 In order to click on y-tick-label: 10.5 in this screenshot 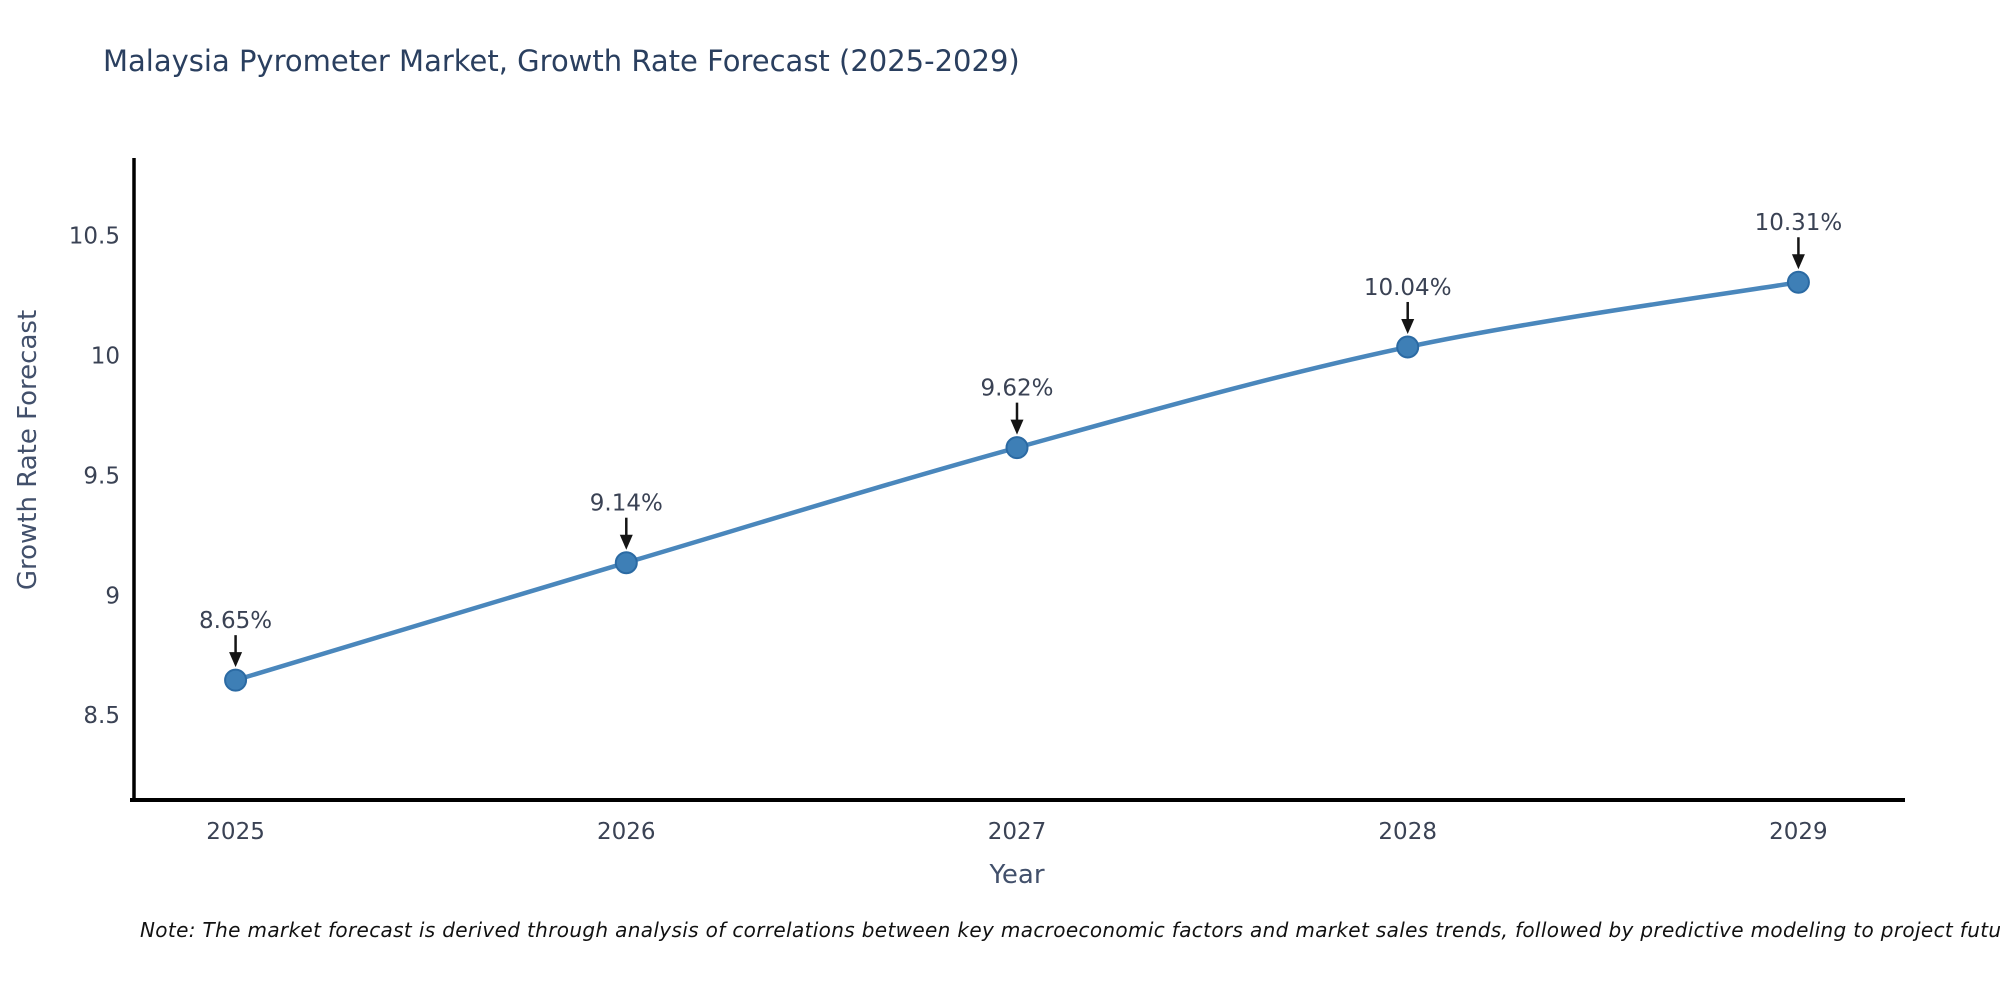, I will do `click(94, 237)`.